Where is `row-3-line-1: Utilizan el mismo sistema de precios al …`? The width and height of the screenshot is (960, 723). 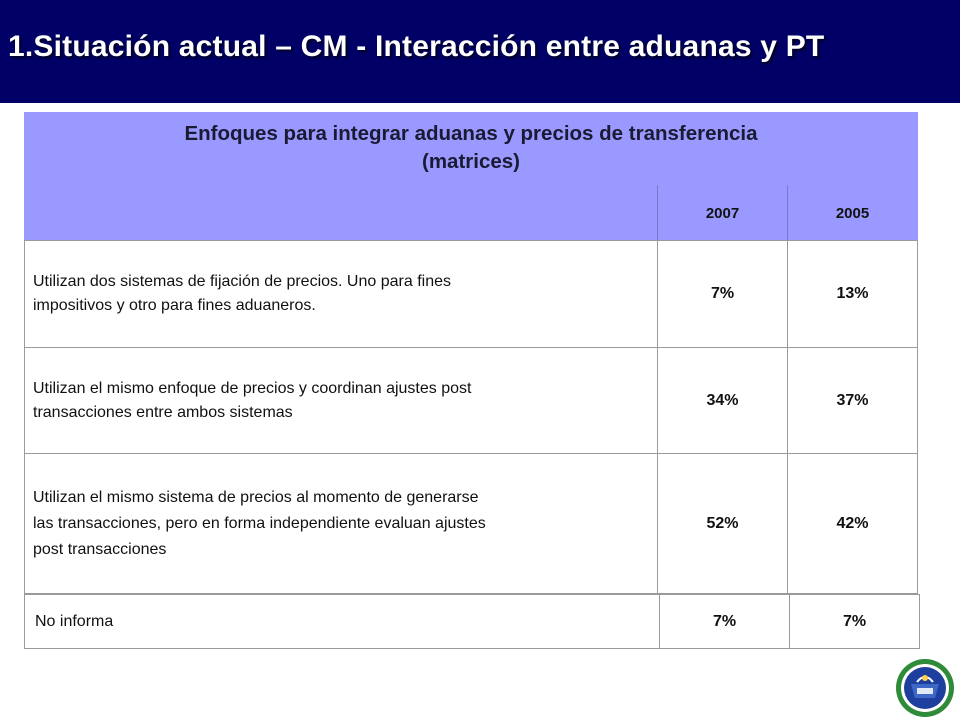
row-3-line-1: Utilizan el mismo sistema de precios al … is located at coordinates (256, 497).